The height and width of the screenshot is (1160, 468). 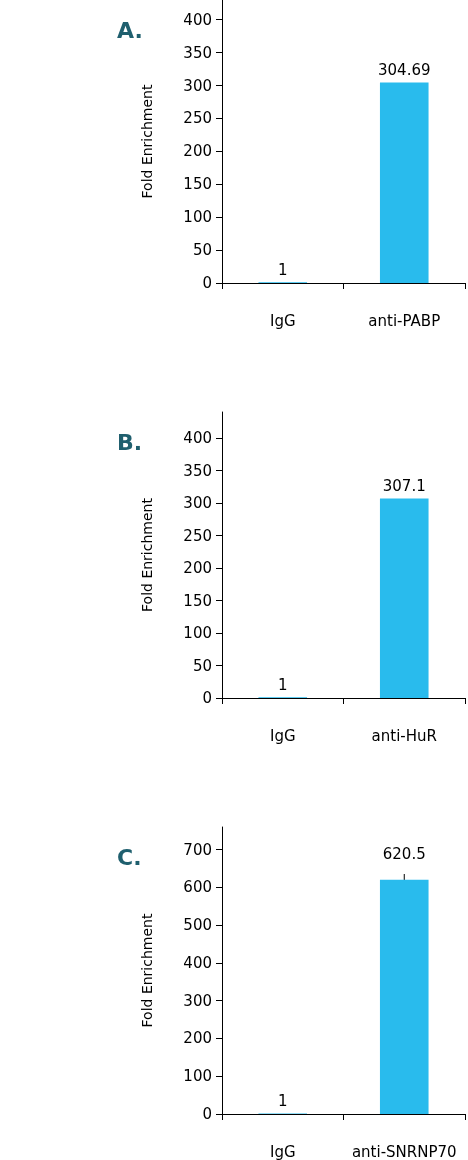 I want to click on x-tick-label: anti-SNRNP70, so click(x=404, y=1151).